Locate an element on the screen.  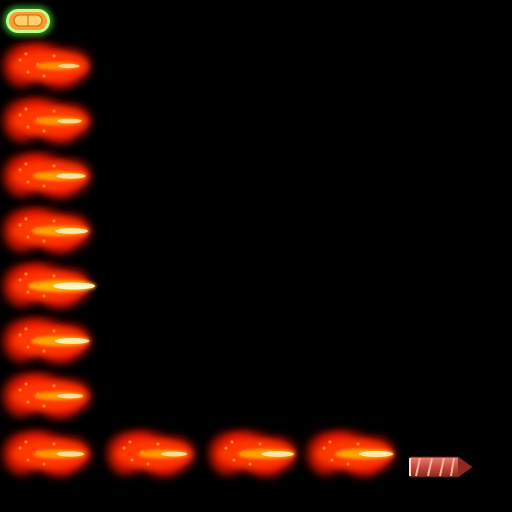
pill-capsule-icon is located at coordinates (28, 21).